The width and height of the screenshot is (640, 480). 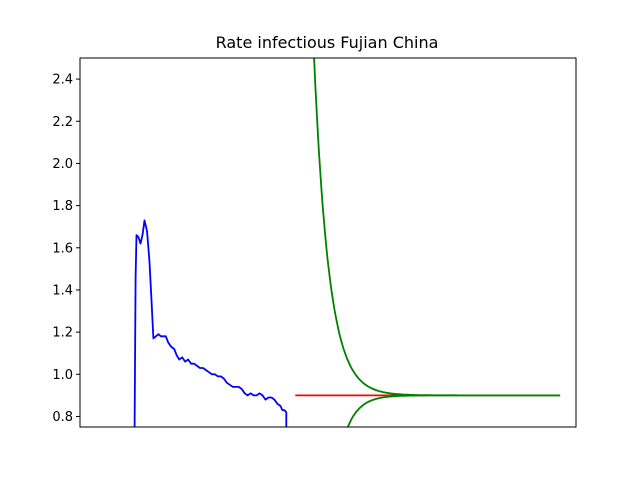 What do you see at coordinates (62, 375) in the screenshot?
I see `y-tick-label: 1.0` at bounding box center [62, 375].